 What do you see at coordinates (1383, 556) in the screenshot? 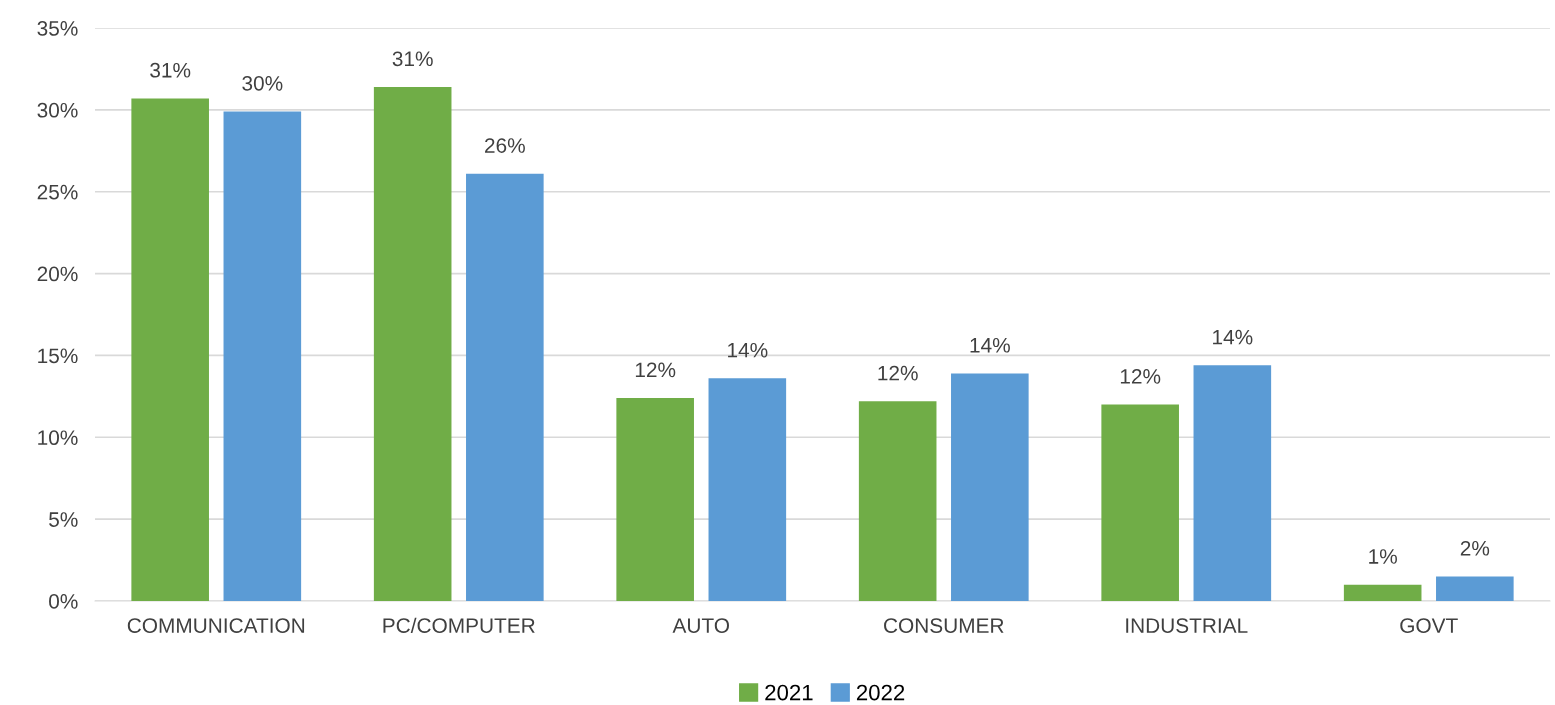
I see `data-label: 1%` at bounding box center [1383, 556].